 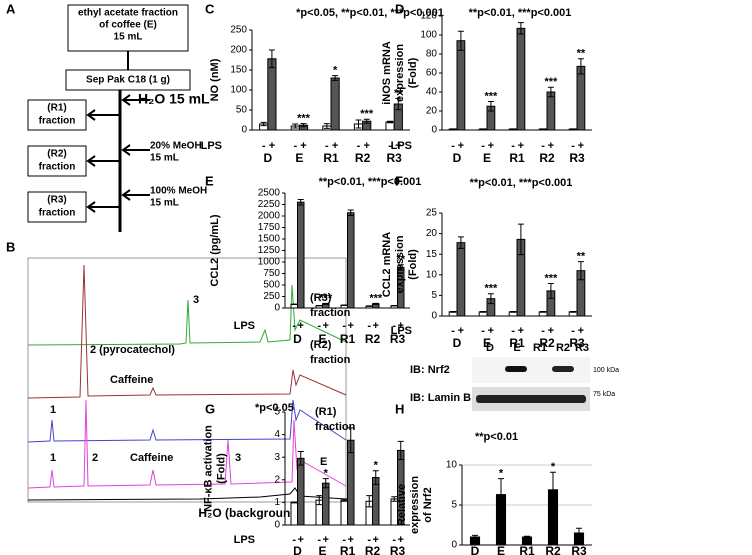 I want to click on peak-label: 1, so click(x=53, y=458).